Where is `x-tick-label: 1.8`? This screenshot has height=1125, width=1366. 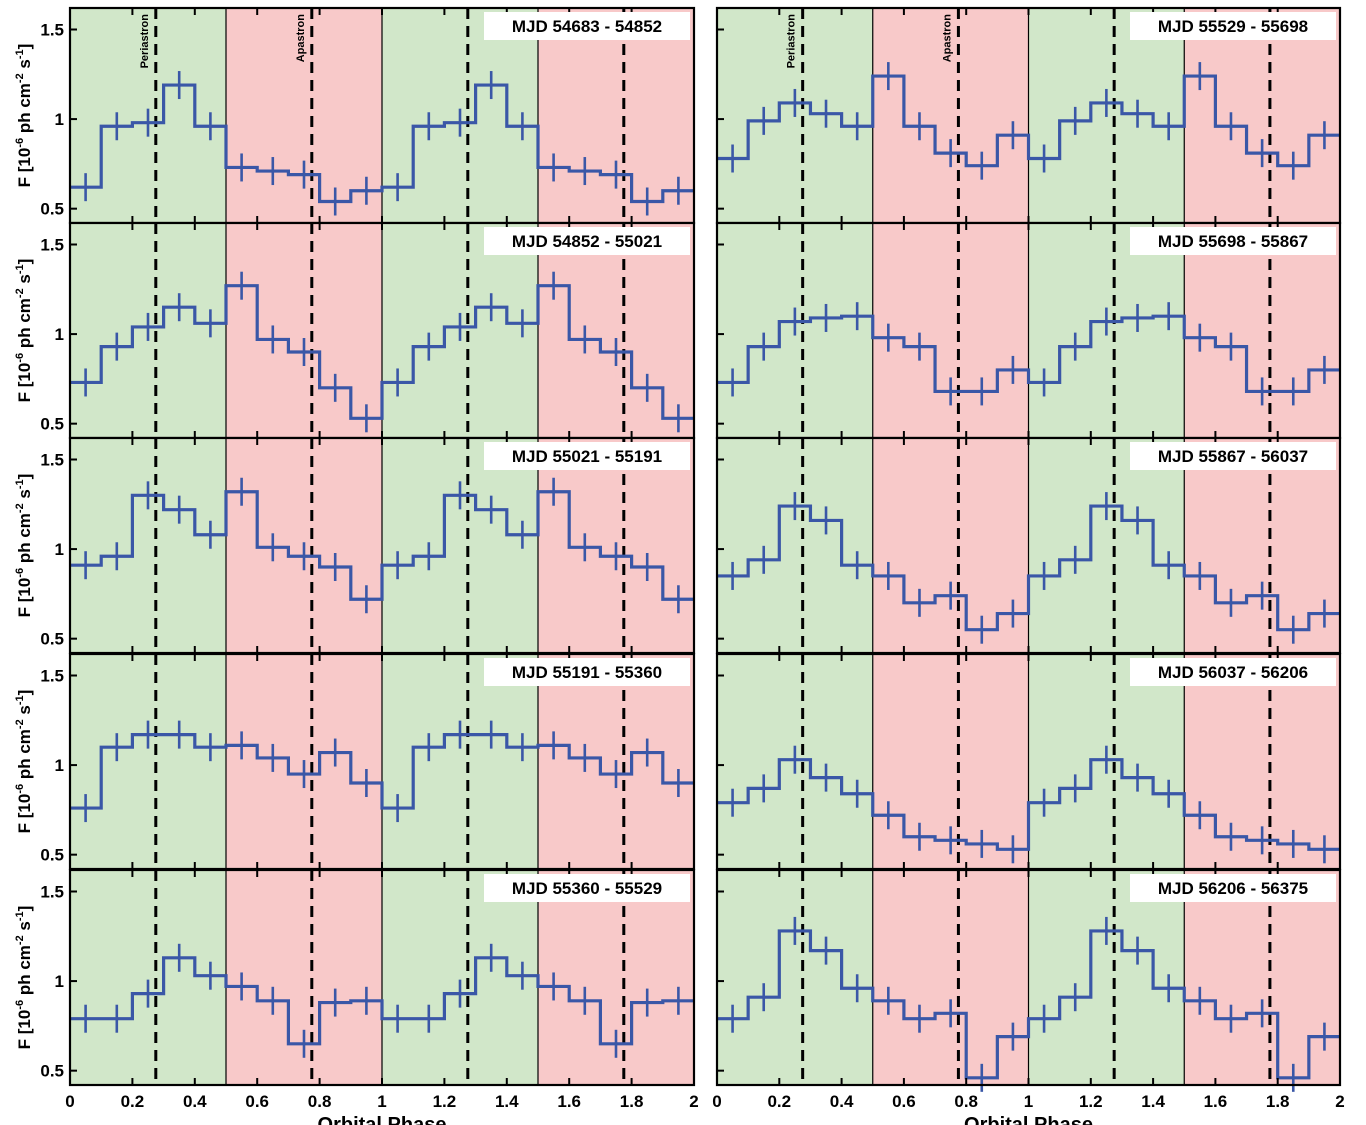 x-tick-label: 1.8 is located at coordinates (1278, 1101).